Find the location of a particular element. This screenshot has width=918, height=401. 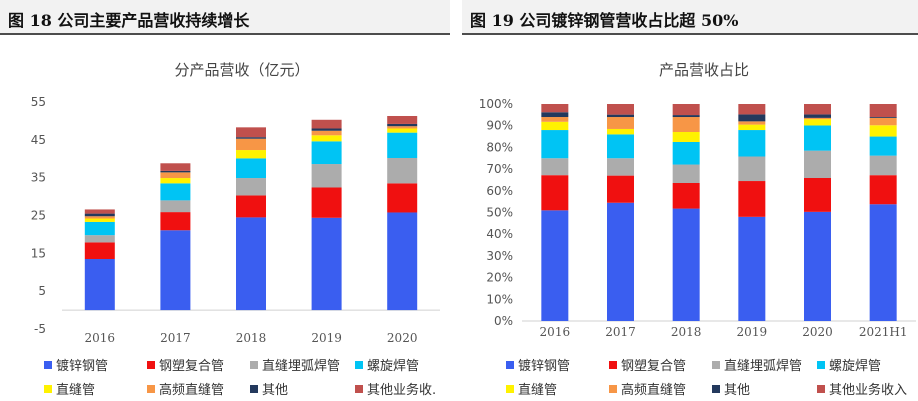

y-tick-label: 80% is located at coordinates (499, 147).